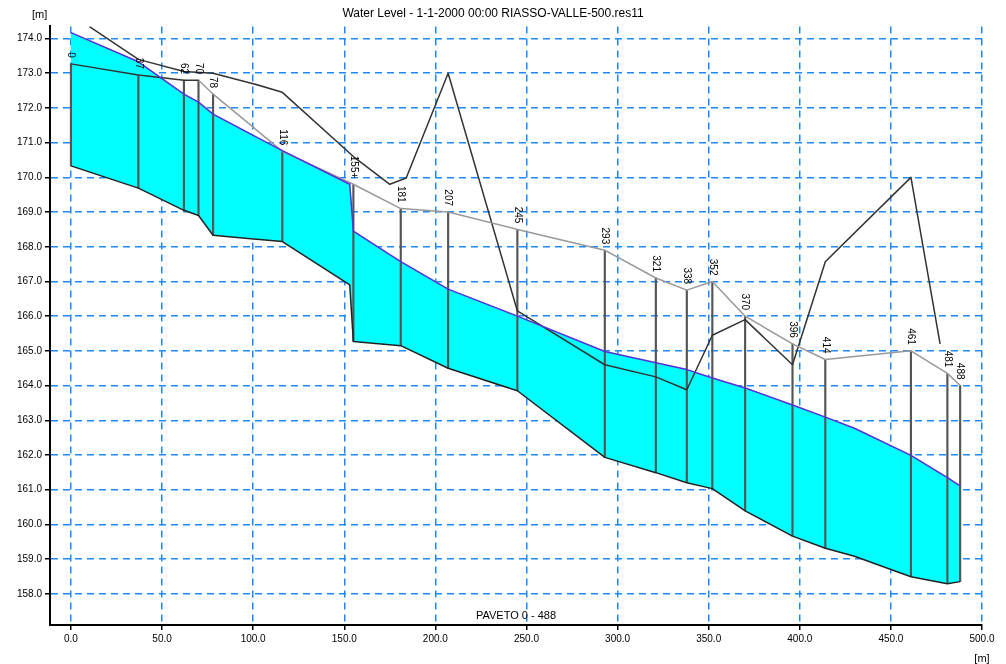  Describe the element at coordinates (29, 246) in the screenshot. I see `y-tick-label: 168.0` at that location.